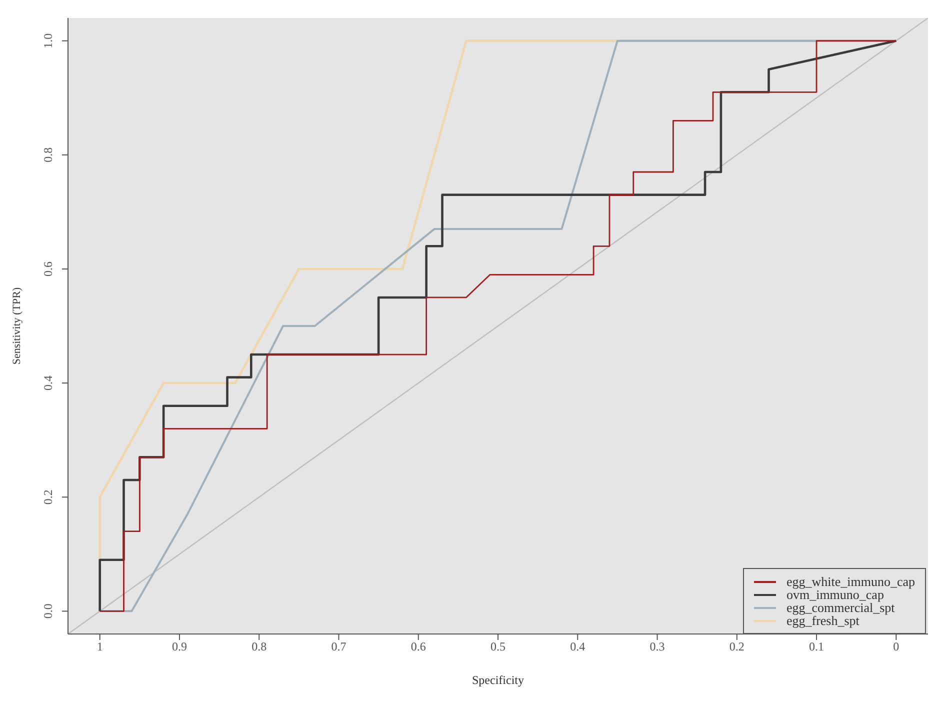  What do you see at coordinates (338, 647) in the screenshot?
I see `x-tick-label: 0.7` at bounding box center [338, 647].